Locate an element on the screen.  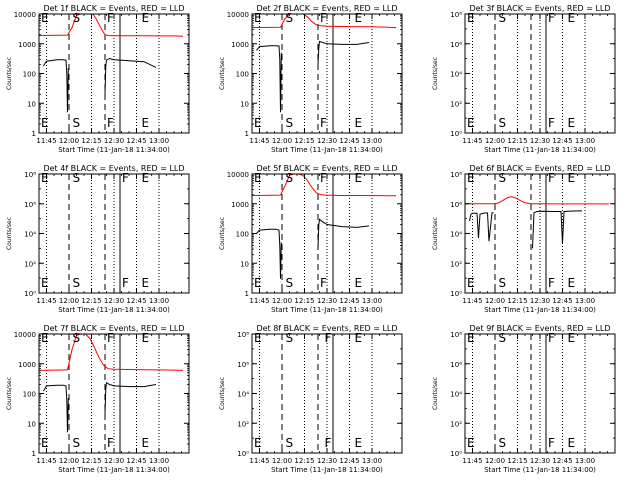
y-tick-label: 10⁸ is located at coordinates (243, 335).